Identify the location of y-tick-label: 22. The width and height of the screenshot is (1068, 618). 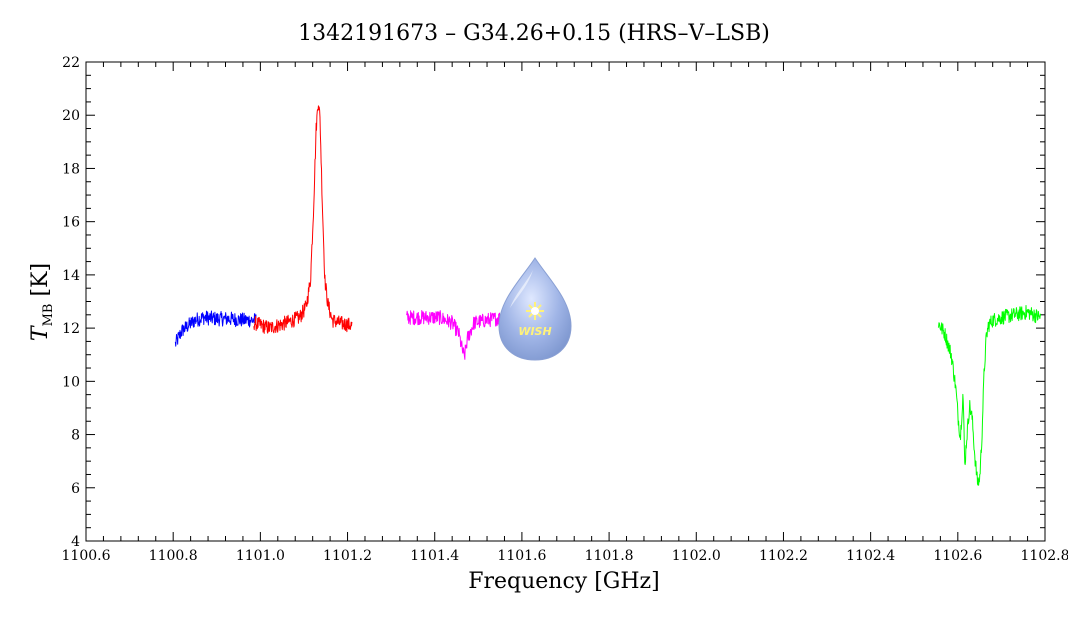
(71, 63).